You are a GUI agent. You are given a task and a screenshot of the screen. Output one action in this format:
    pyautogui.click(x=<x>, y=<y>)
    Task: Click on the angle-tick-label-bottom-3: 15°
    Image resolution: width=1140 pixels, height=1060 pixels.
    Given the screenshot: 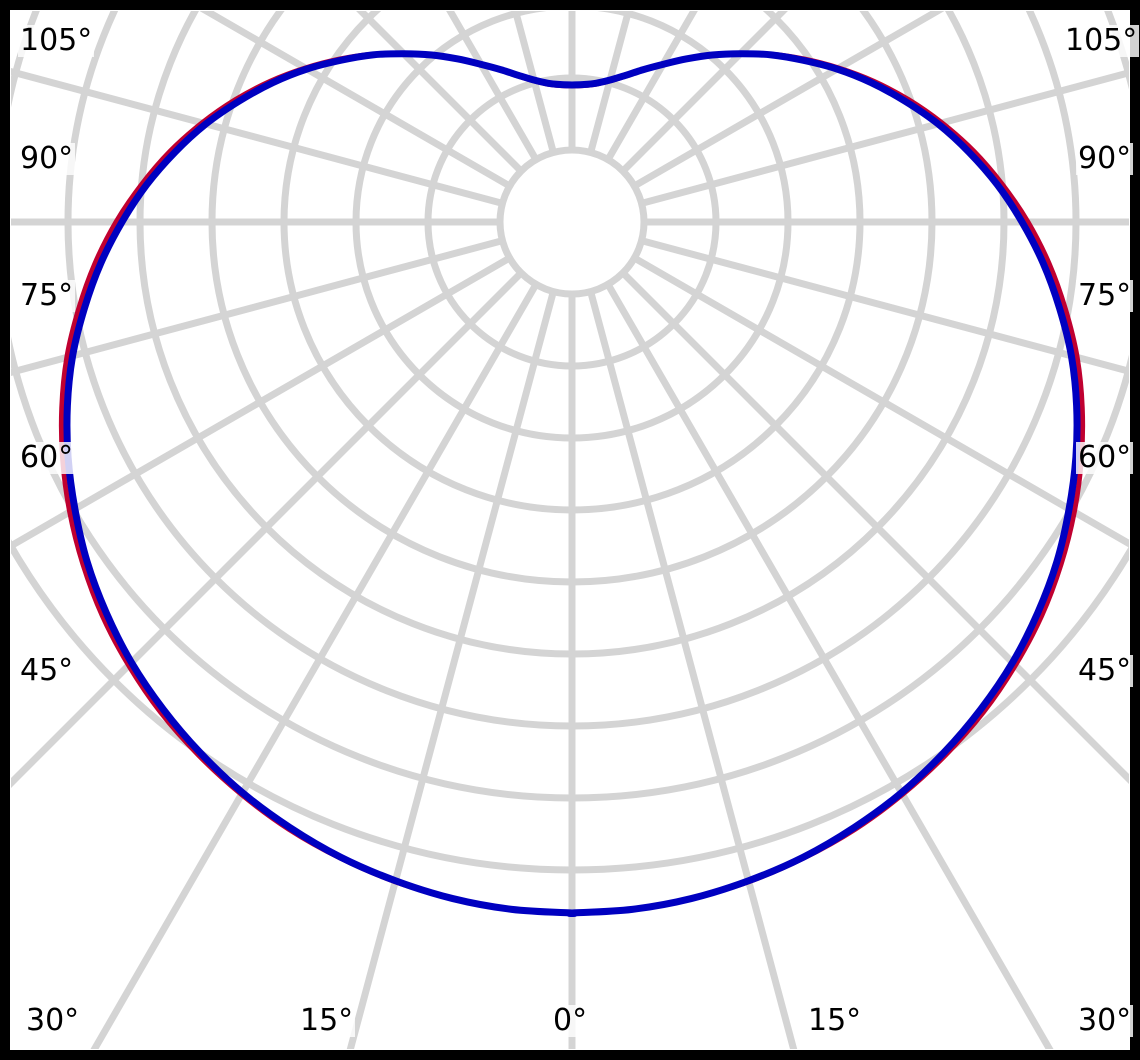 What is the action you would take?
    pyautogui.click(x=835, y=1020)
    